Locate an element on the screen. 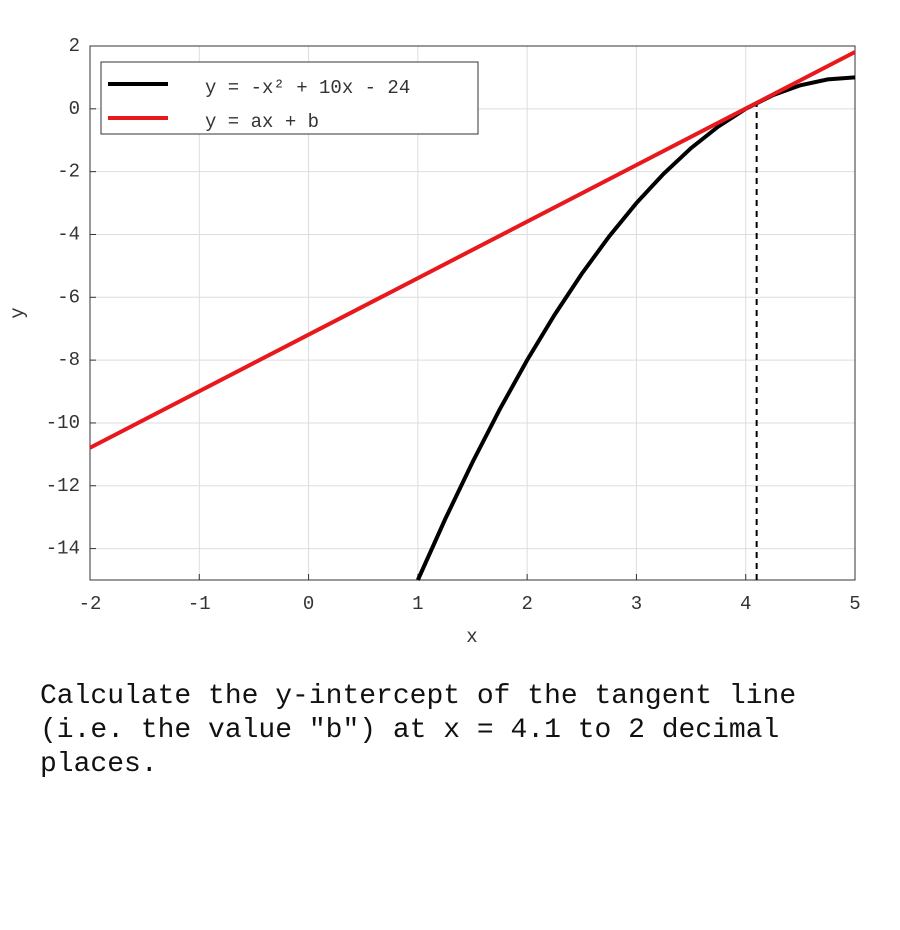 The image size is (900, 930). x-tick-label: 5 is located at coordinates (854, 604).